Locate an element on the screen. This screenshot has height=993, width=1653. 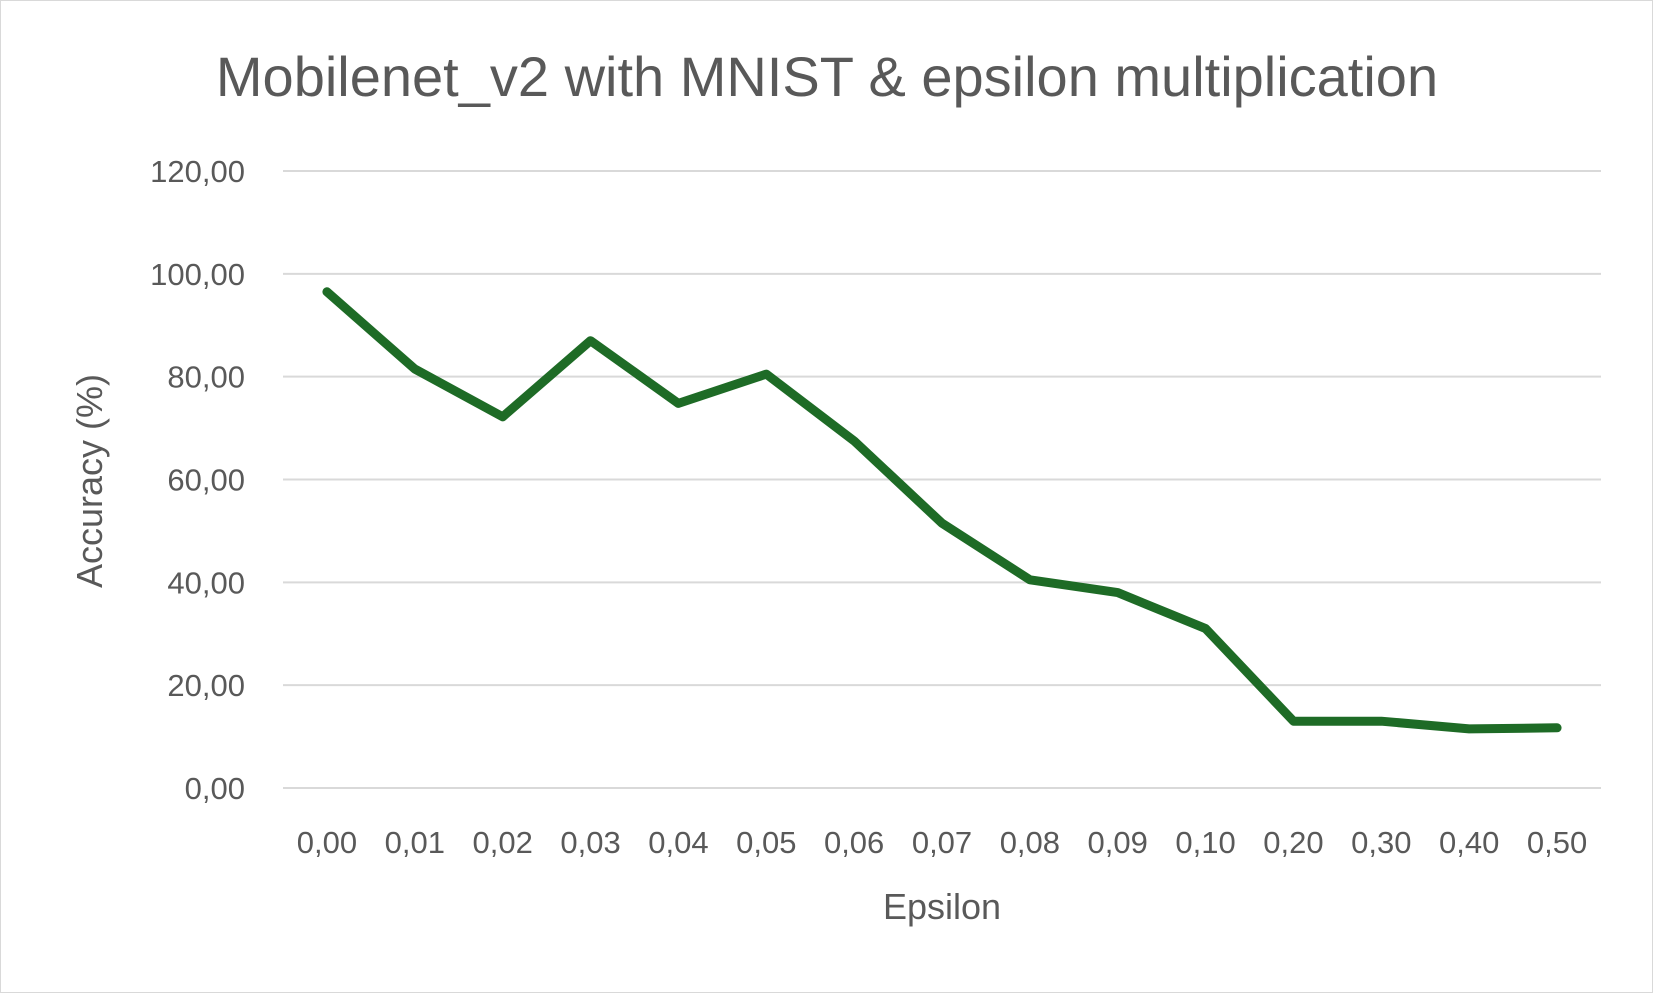
x-tick-label: 0,00 is located at coordinates (327, 842).